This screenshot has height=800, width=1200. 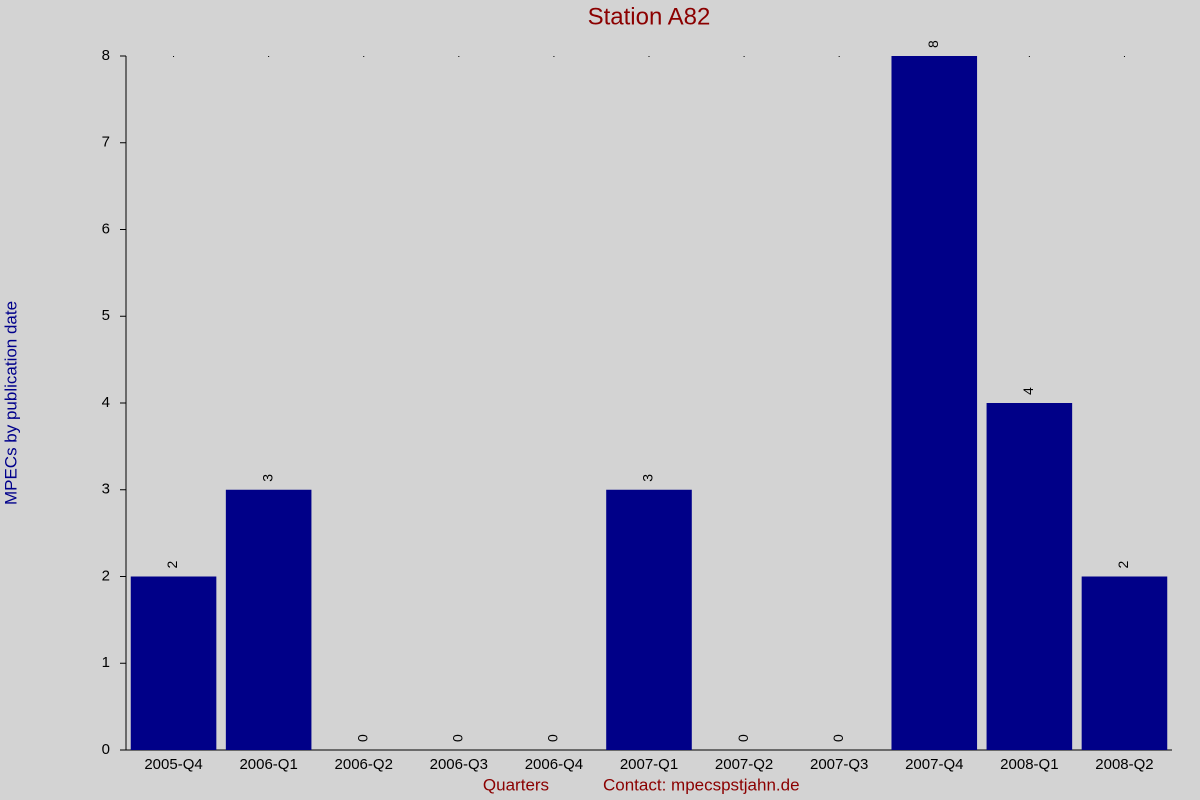 I want to click on value-label: 4, so click(x=1028, y=391).